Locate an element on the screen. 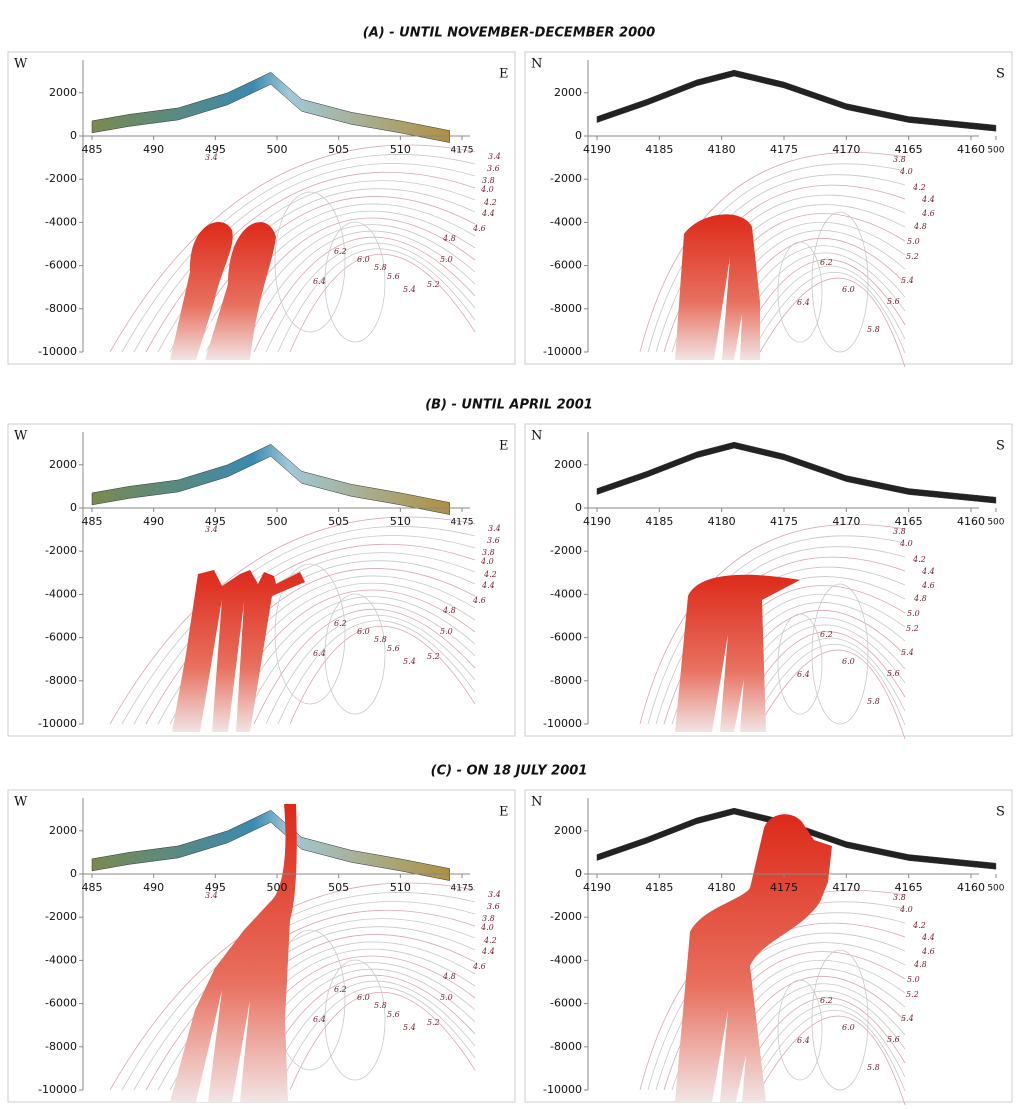  corner-label: W is located at coordinates (21, 436).